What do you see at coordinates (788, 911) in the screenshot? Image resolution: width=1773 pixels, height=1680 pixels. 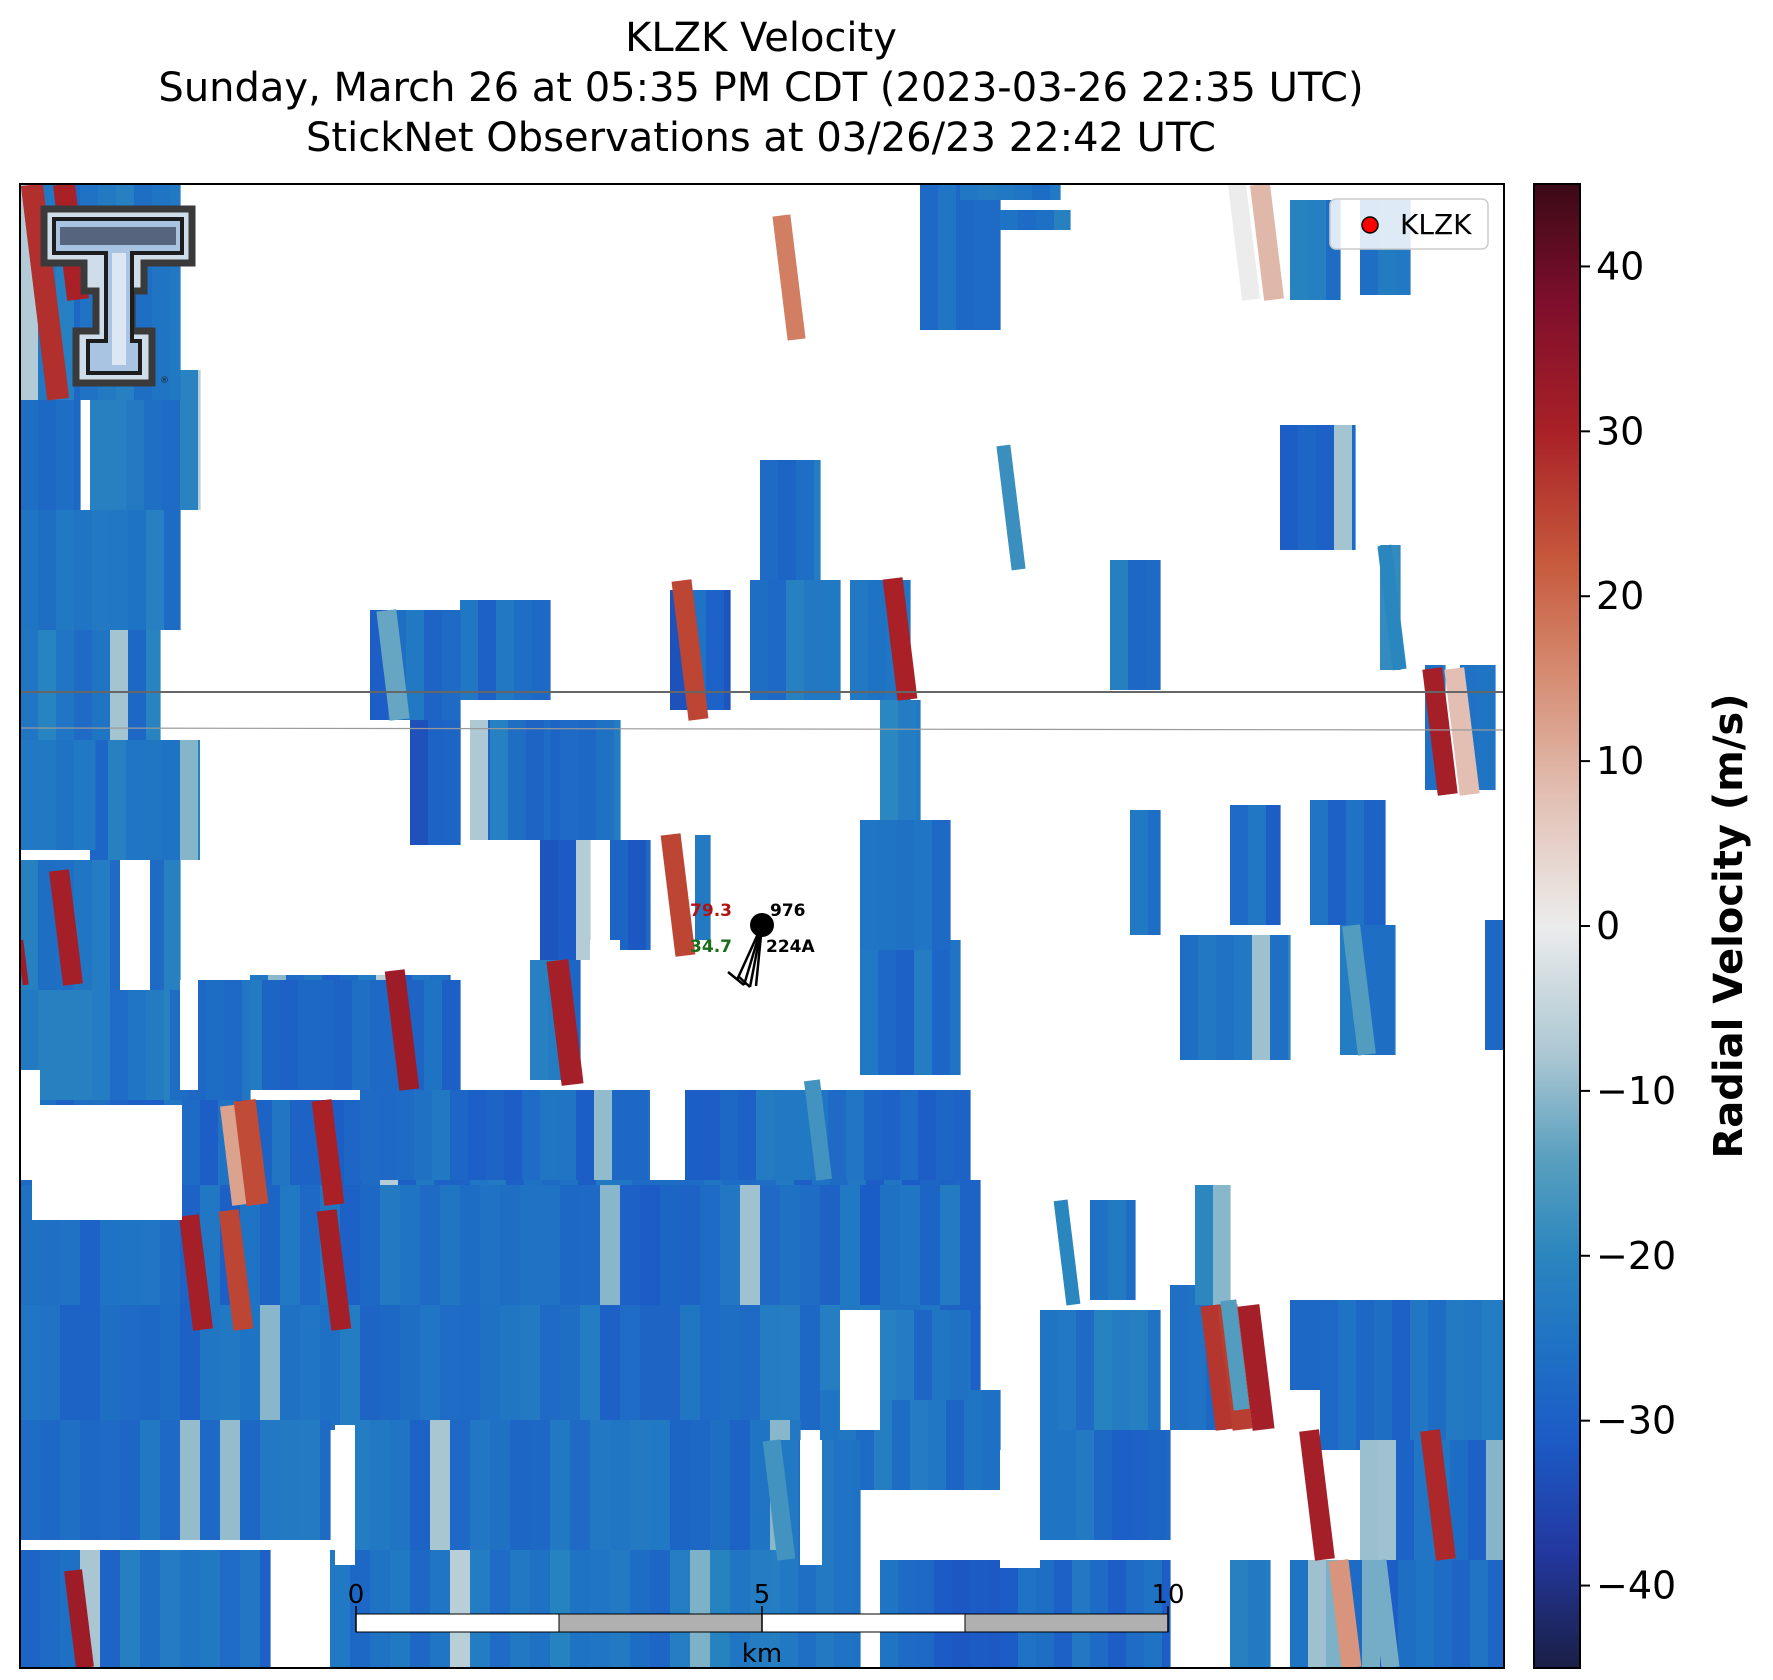 I see `station-pressure: 976` at bounding box center [788, 911].